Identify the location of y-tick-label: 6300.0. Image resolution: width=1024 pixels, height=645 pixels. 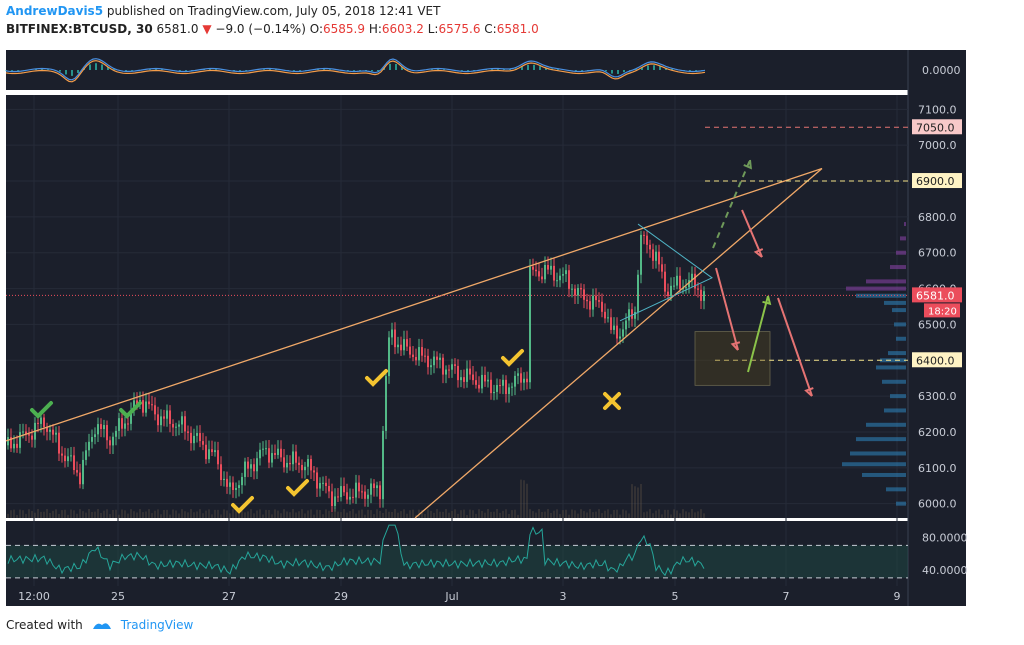
(937, 396).